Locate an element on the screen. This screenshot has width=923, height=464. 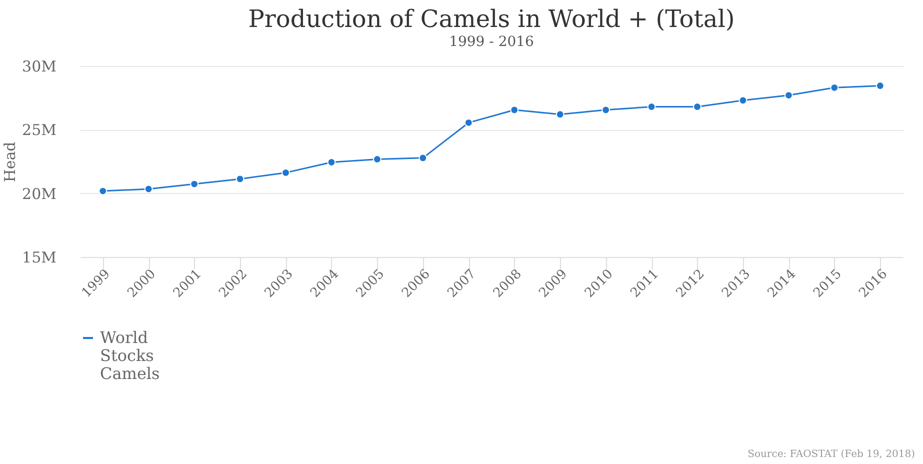
y-tick-label: 20M is located at coordinates (39, 193).